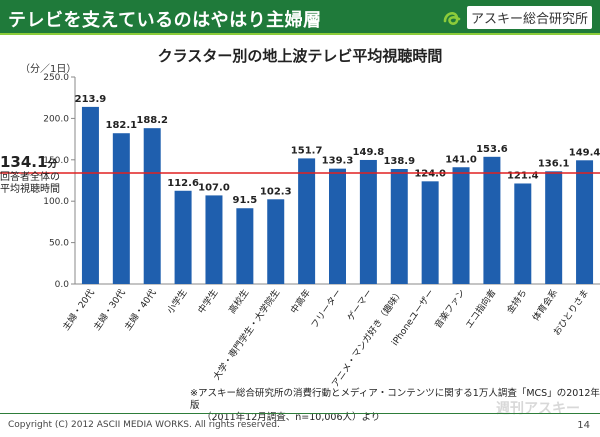  Describe the element at coordinates (48, 69) in the screenshot. I see `y-axis-unit-label: （分／1日）` at that location.